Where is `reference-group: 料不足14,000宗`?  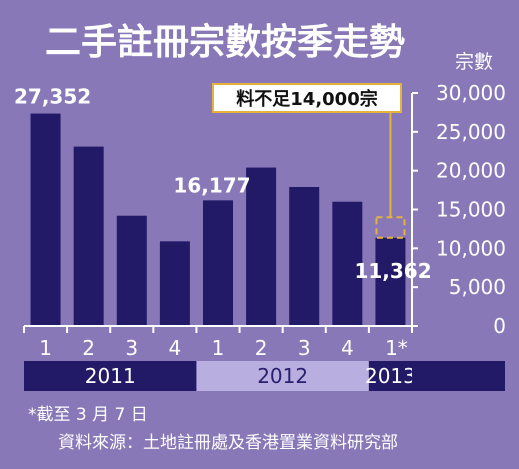
reference-group: 料不足14,000宗 is located at coordinates (309, 161).